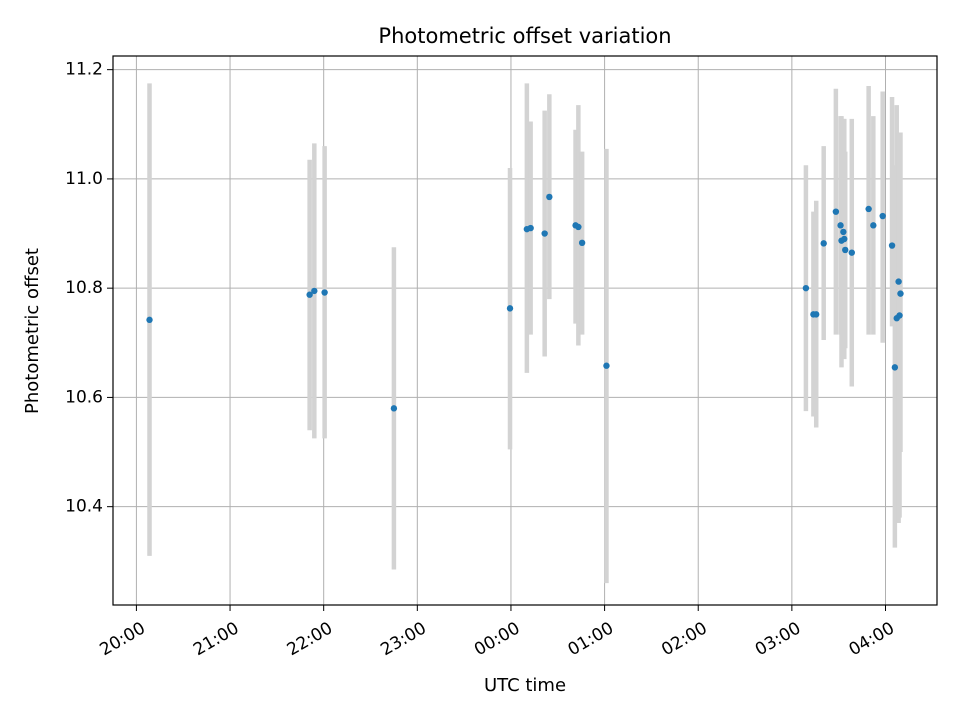 This screenshot has height=720, width=960. I want to click on y-tick-label: 11.0, so click(84, 179).